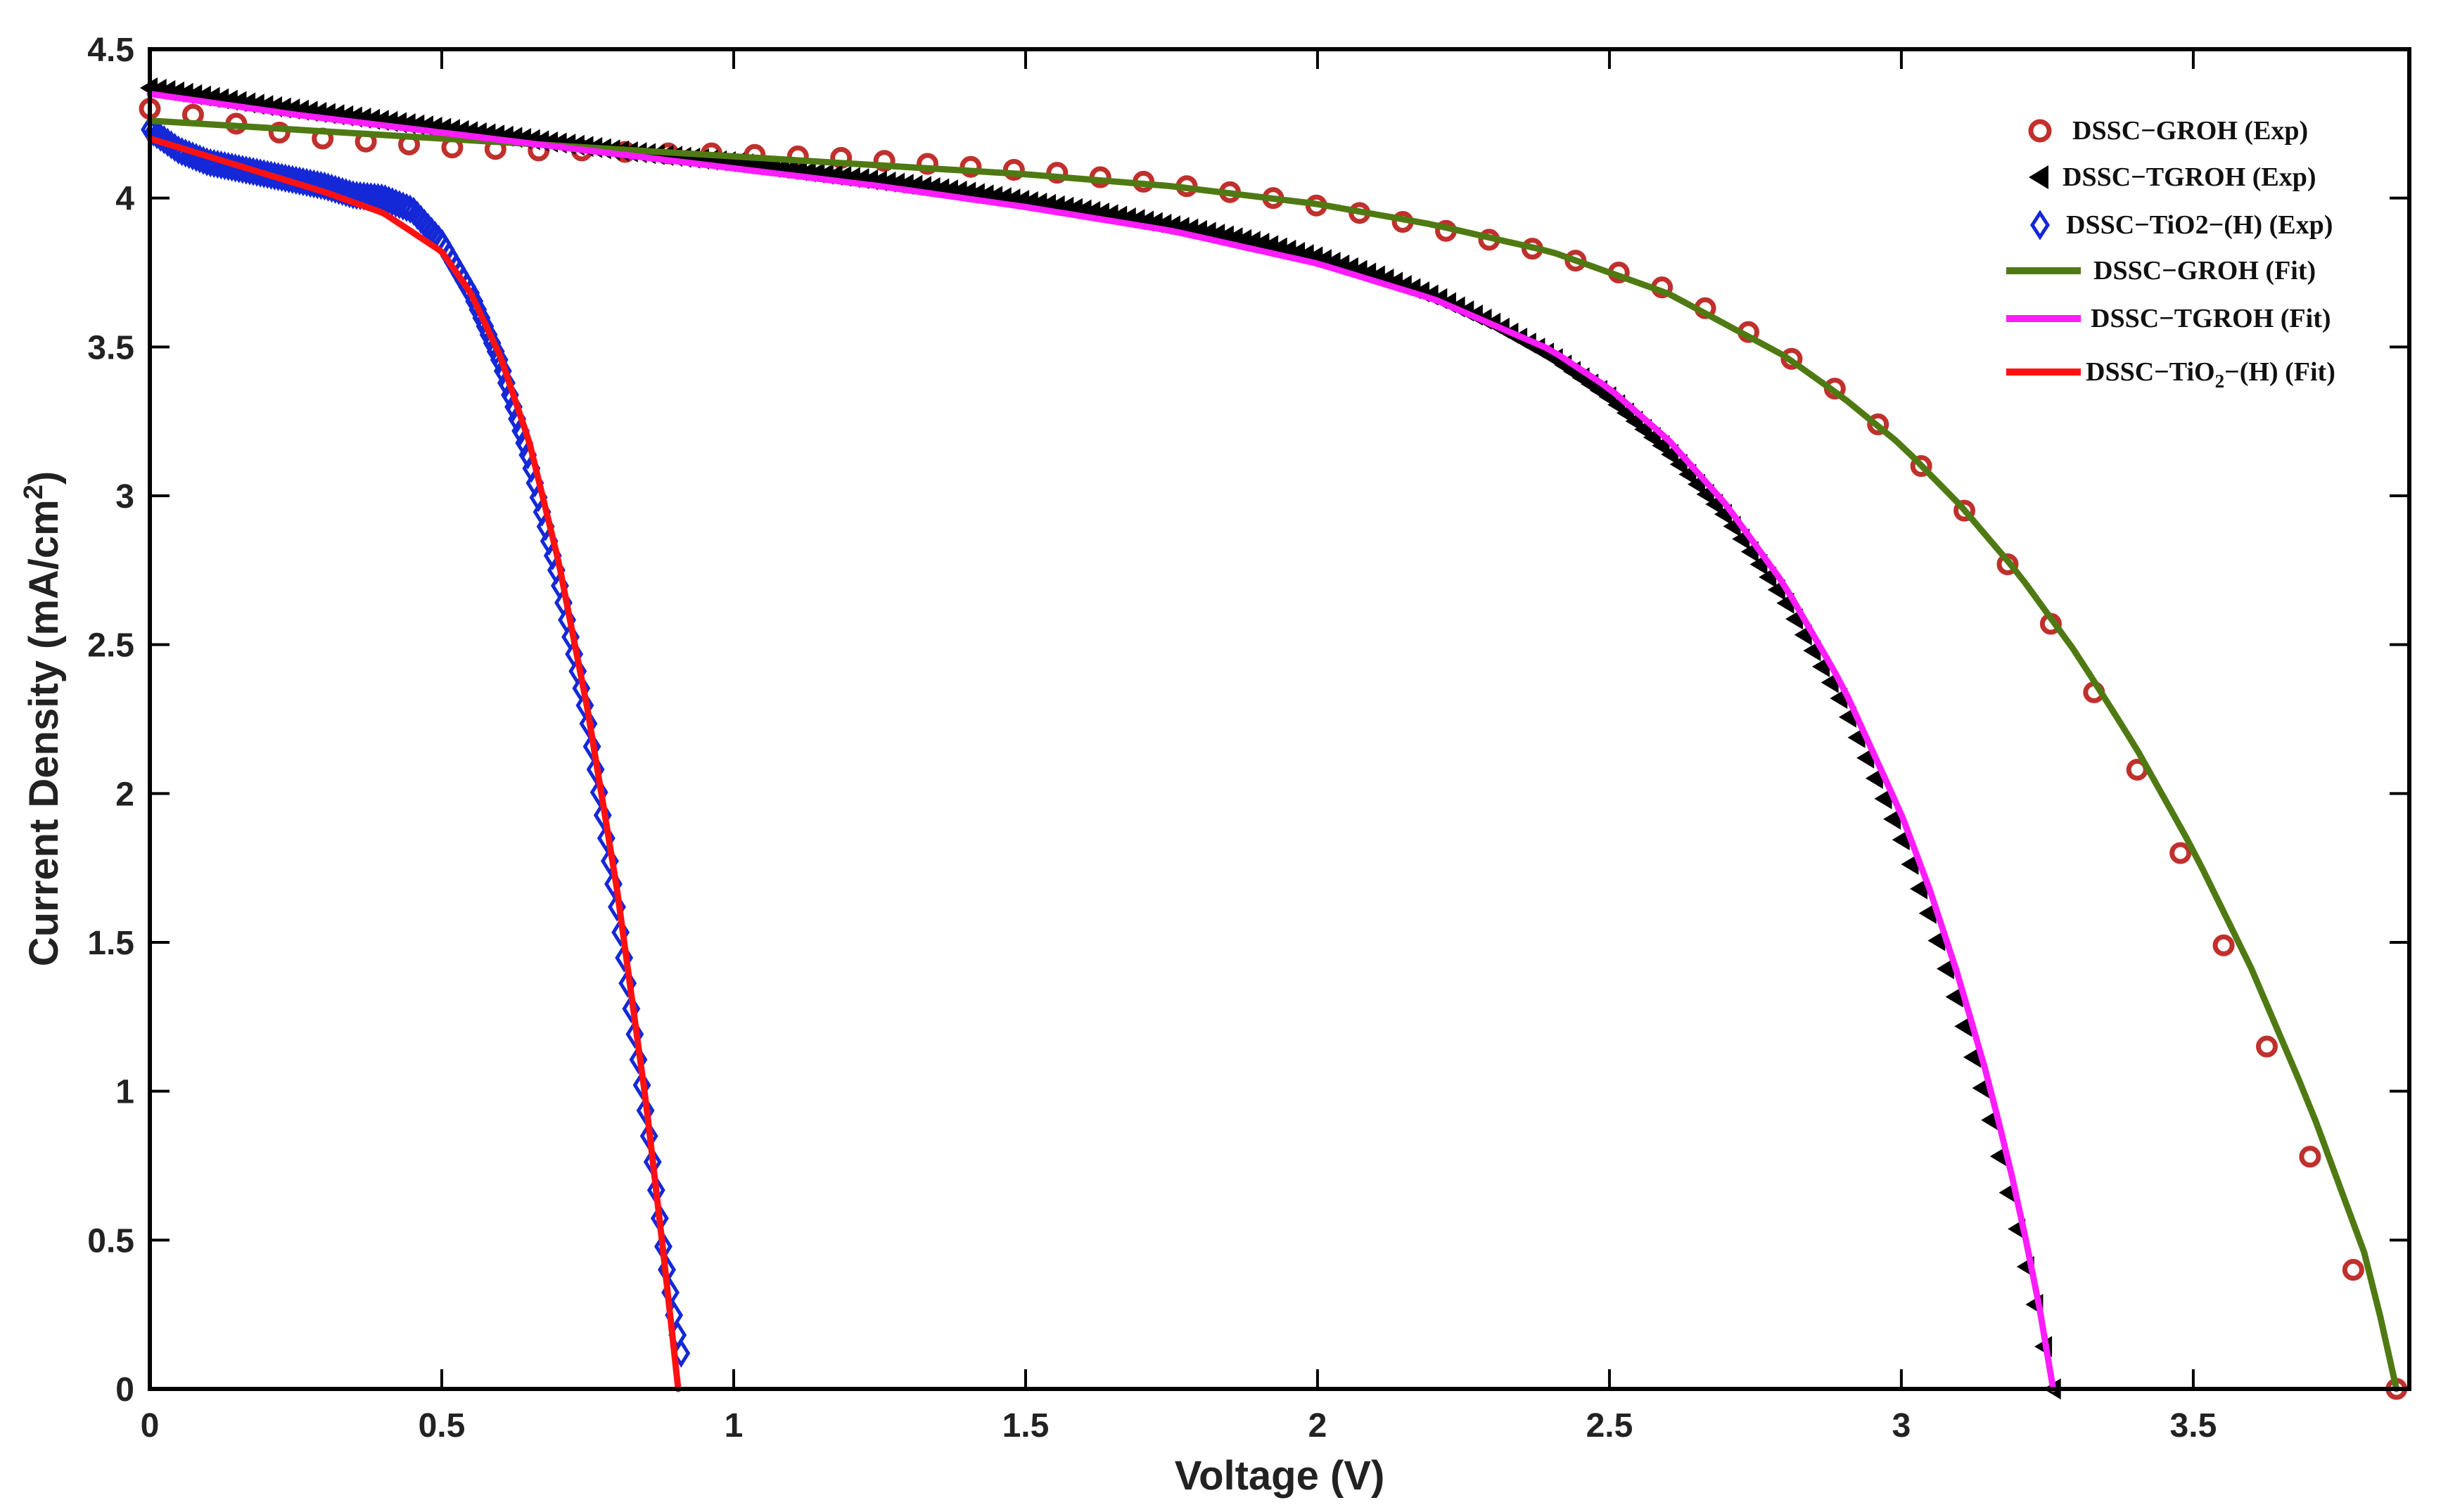 This screenshot has height=1512, width=2448. Describe the element at coordinates (110, 646) in the screenshot. I see `y-tick-label: 2.5` at that location.